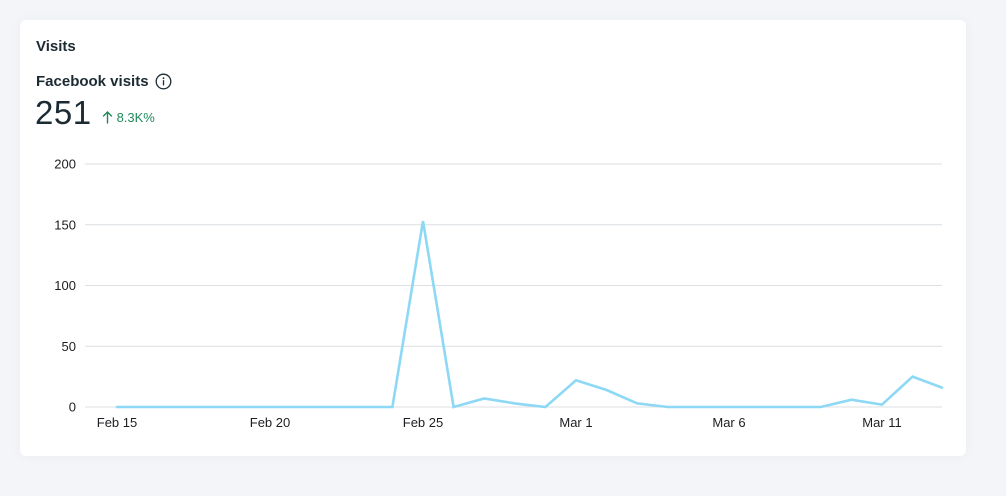 Image resolution: width=1006 pixels, height=496 pixels. Describe the element at coordinates (72, 407) in the screenshot. I see `y-tick-label: 0` at that location.